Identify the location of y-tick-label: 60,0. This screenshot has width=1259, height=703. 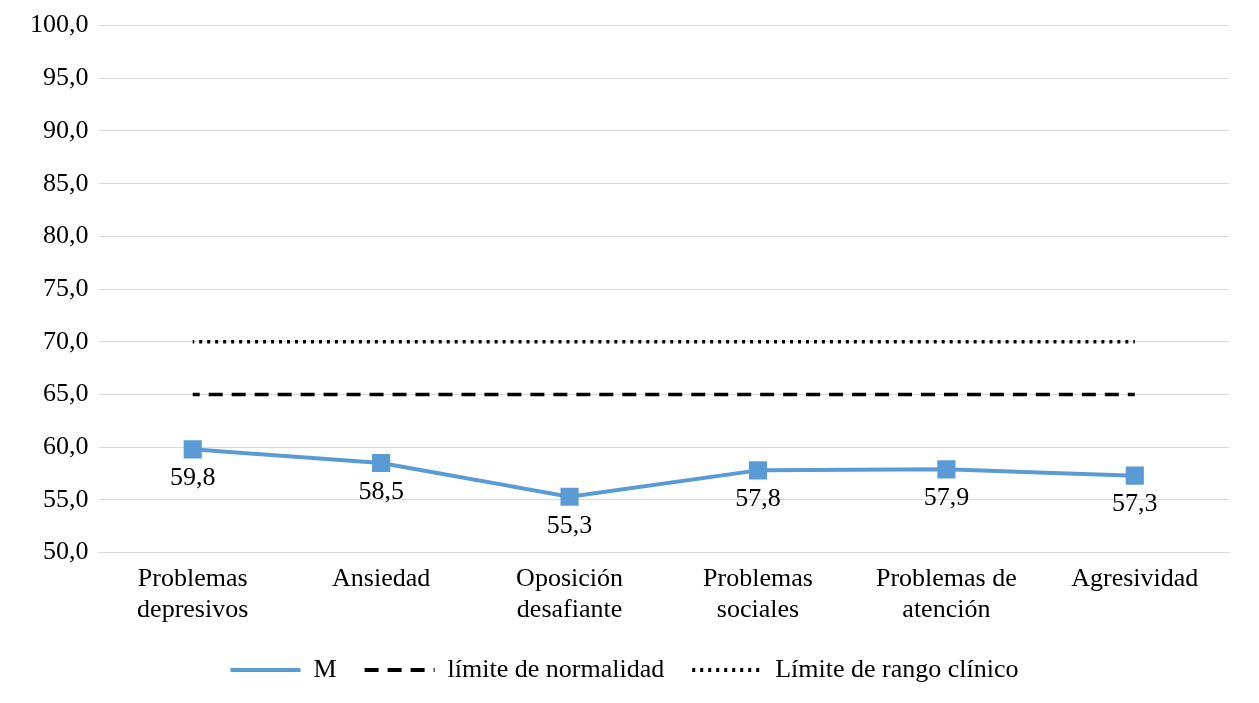
(66, 446).